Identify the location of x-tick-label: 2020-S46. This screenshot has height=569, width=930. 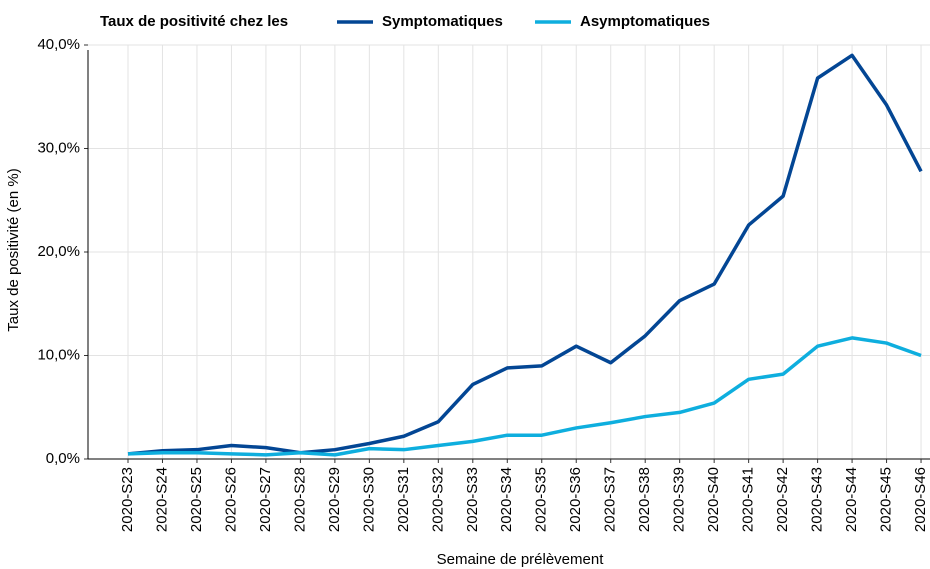
(920, 499).